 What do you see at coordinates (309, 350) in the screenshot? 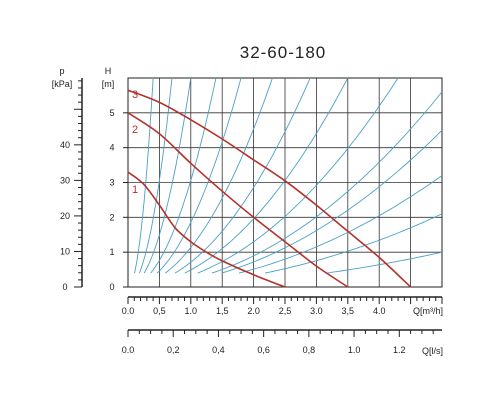
I see `q-ls-tick-label: 0,8` at bounding box center [309, 350].